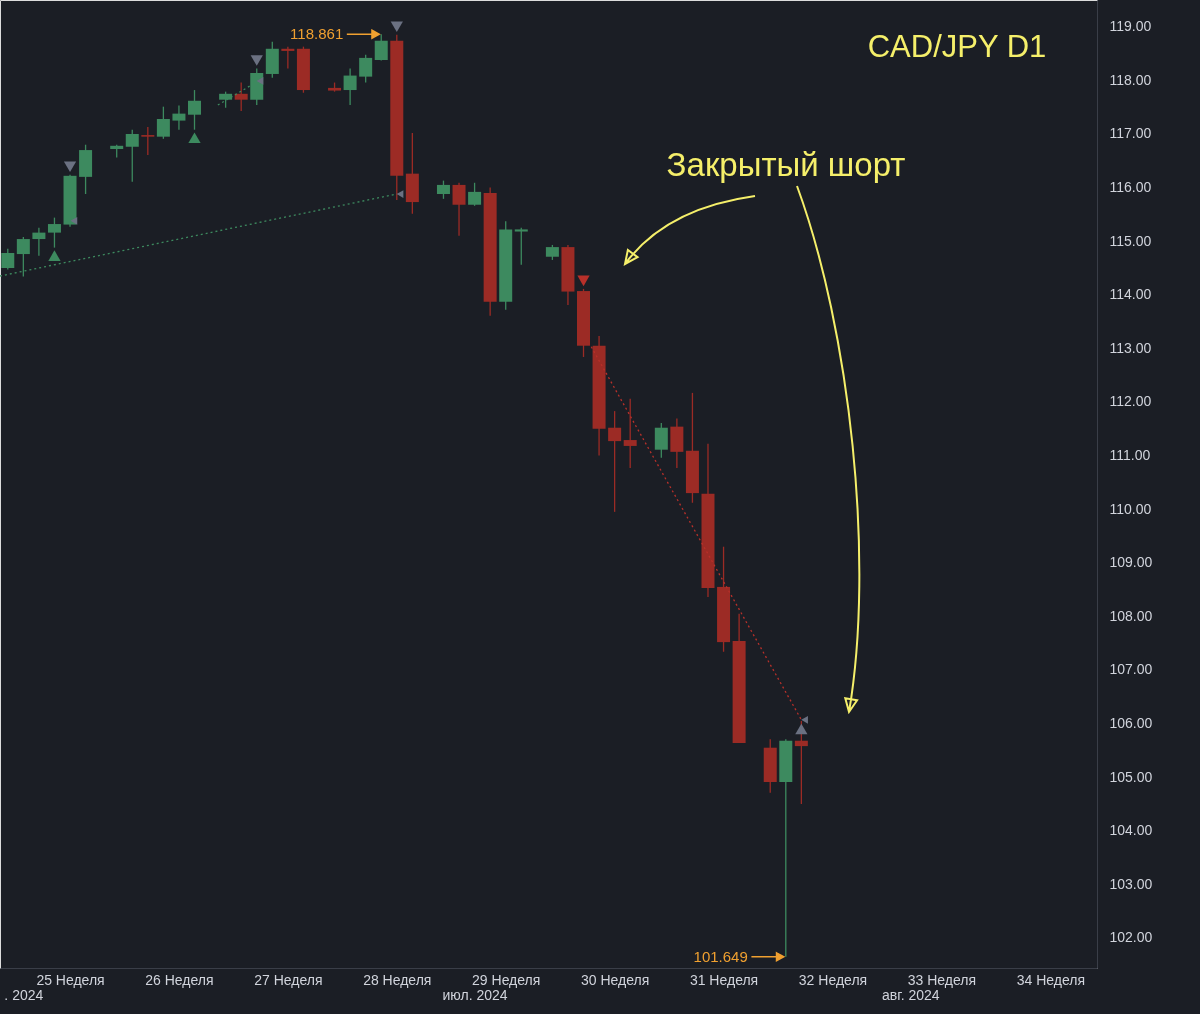 The height and width of the screenshot is (1014, 1200). I want to click on annotation: 118.861, so click(317, 34).